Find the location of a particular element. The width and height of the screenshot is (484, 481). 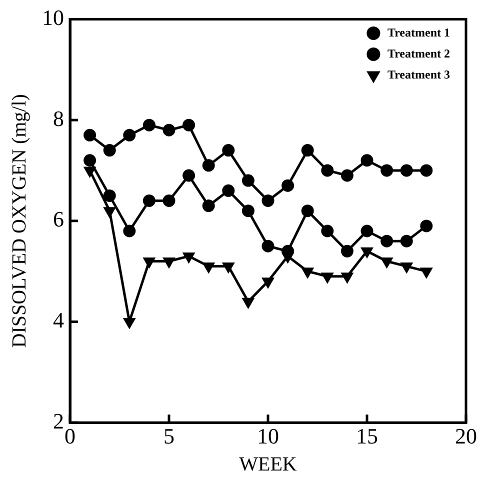

x-tick-label: 20 is located at coordinates (466, 436).